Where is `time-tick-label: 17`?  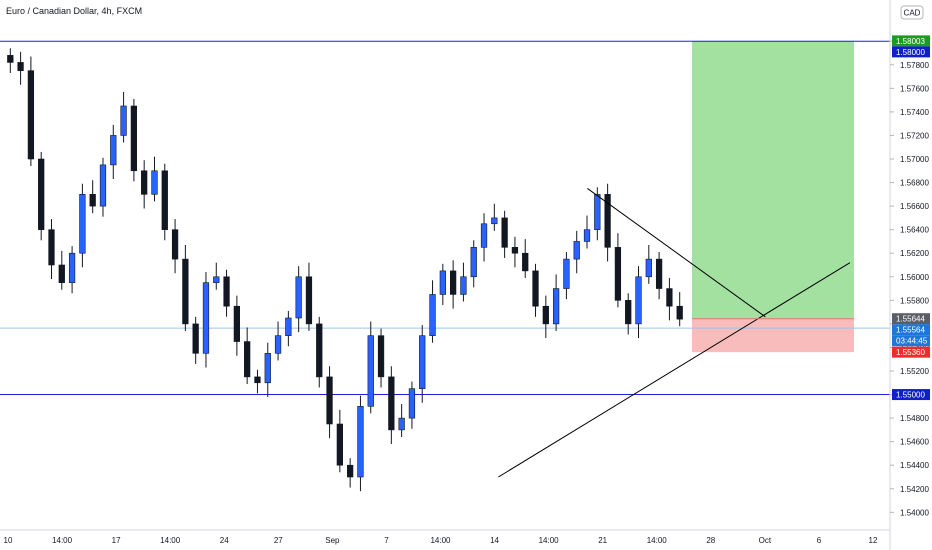 time-tick-label: 17 is located at coordinates (116, 540).